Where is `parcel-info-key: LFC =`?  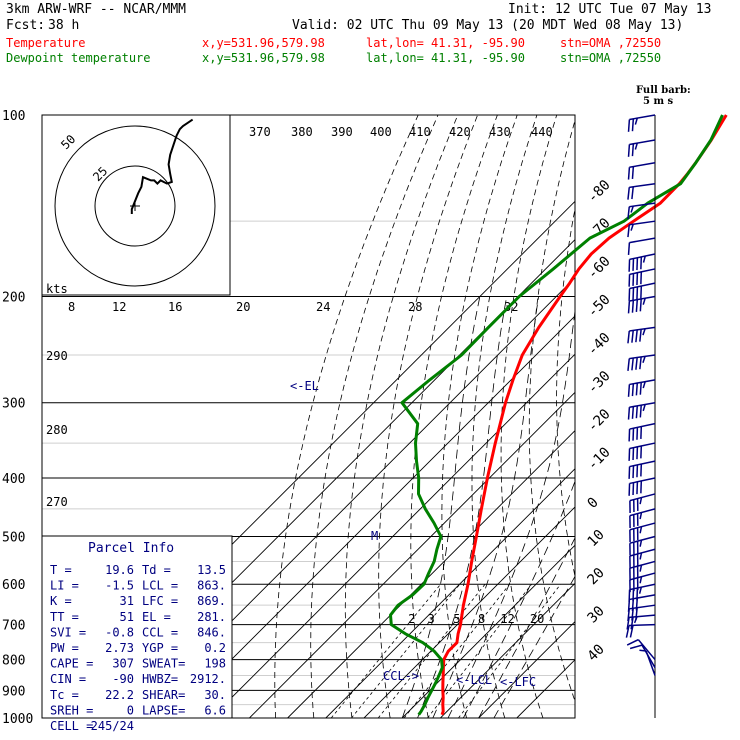
parcel-info-key: LFC = is located at coordinates (160, 601).